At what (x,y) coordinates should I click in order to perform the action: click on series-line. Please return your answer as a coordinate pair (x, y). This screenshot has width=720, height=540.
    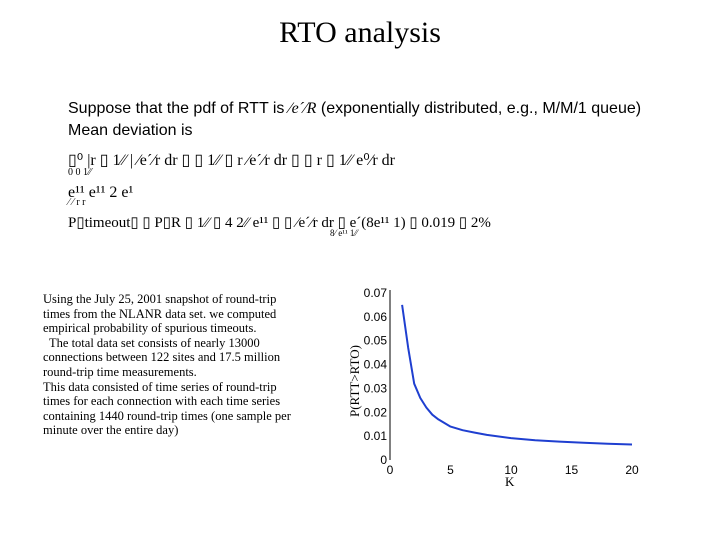
    Looking at the image, I should click on (517, 375).